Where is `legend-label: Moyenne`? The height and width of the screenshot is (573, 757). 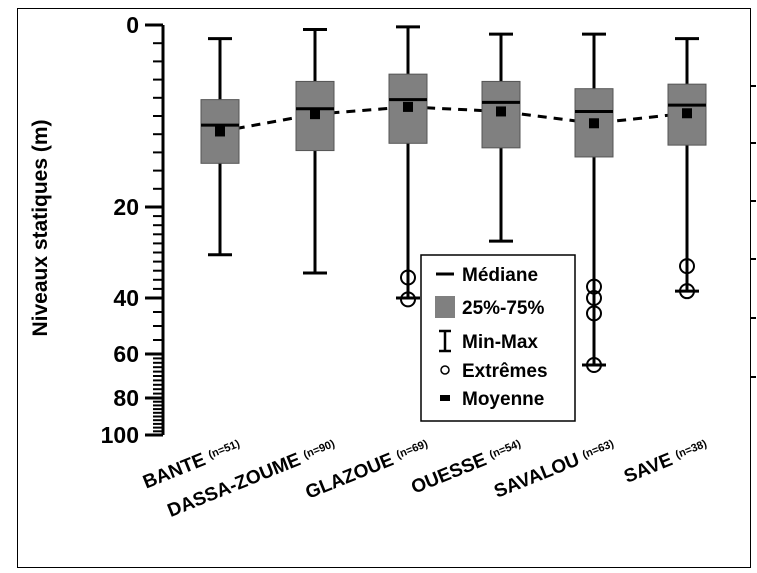
legend-label: Moyenne is located at coordinates (503, 399).